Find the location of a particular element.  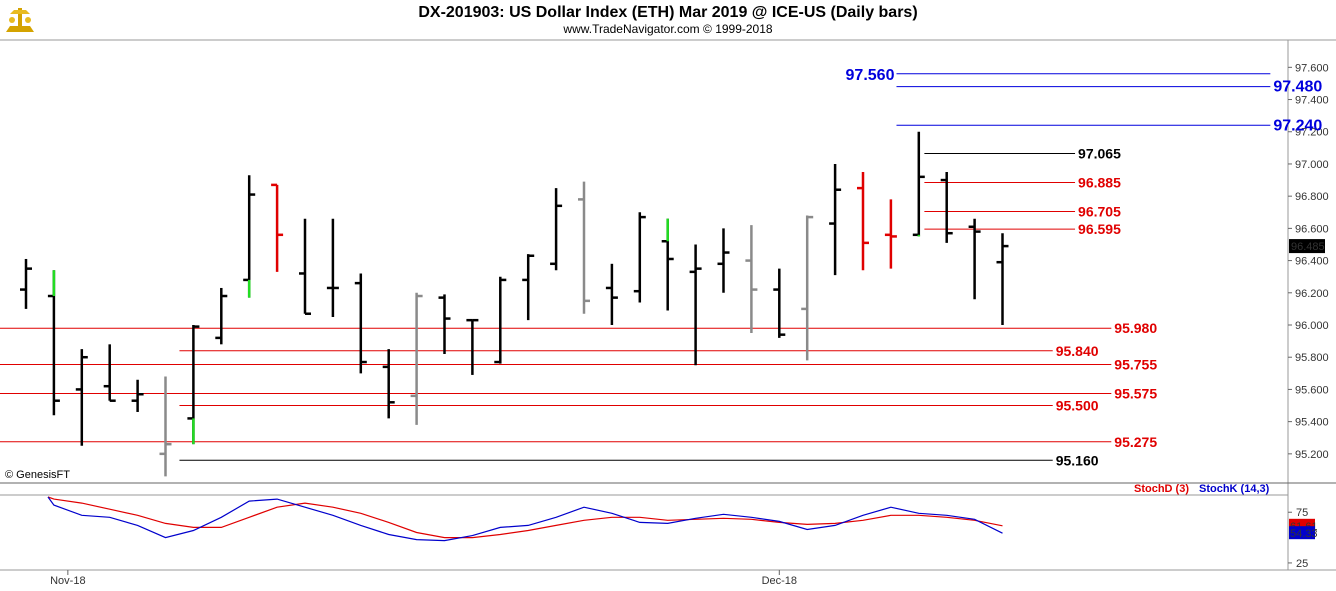

level-label: 95.980 is located at coordinates (1135, 328).